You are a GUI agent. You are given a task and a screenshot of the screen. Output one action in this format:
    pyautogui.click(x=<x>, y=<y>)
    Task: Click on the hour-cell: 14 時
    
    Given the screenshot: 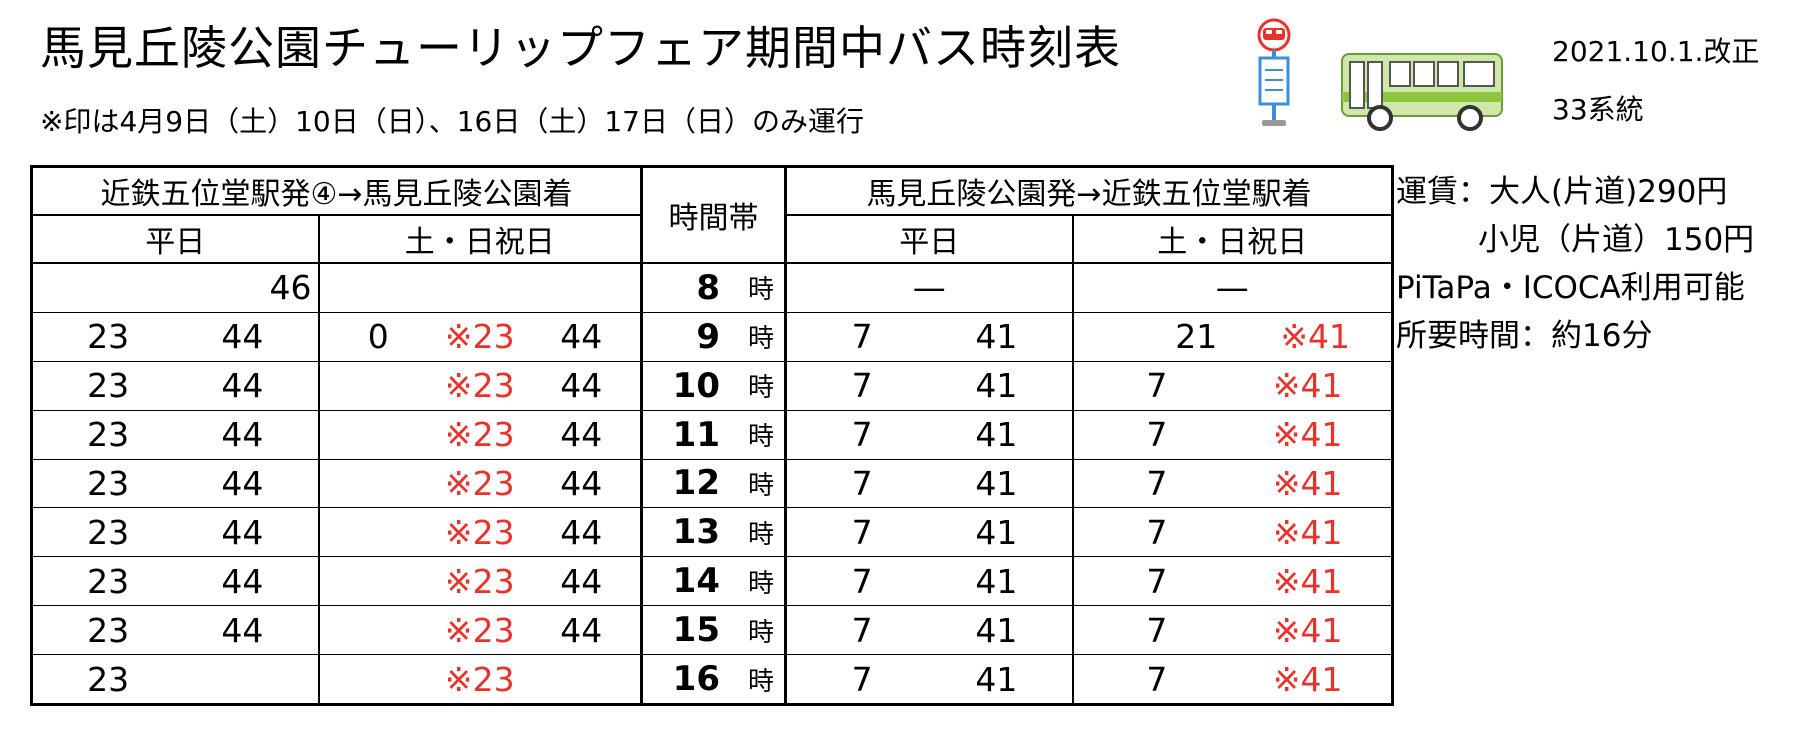 What is the action you would take?
    pyautogui.click(x=713, y=581)
    